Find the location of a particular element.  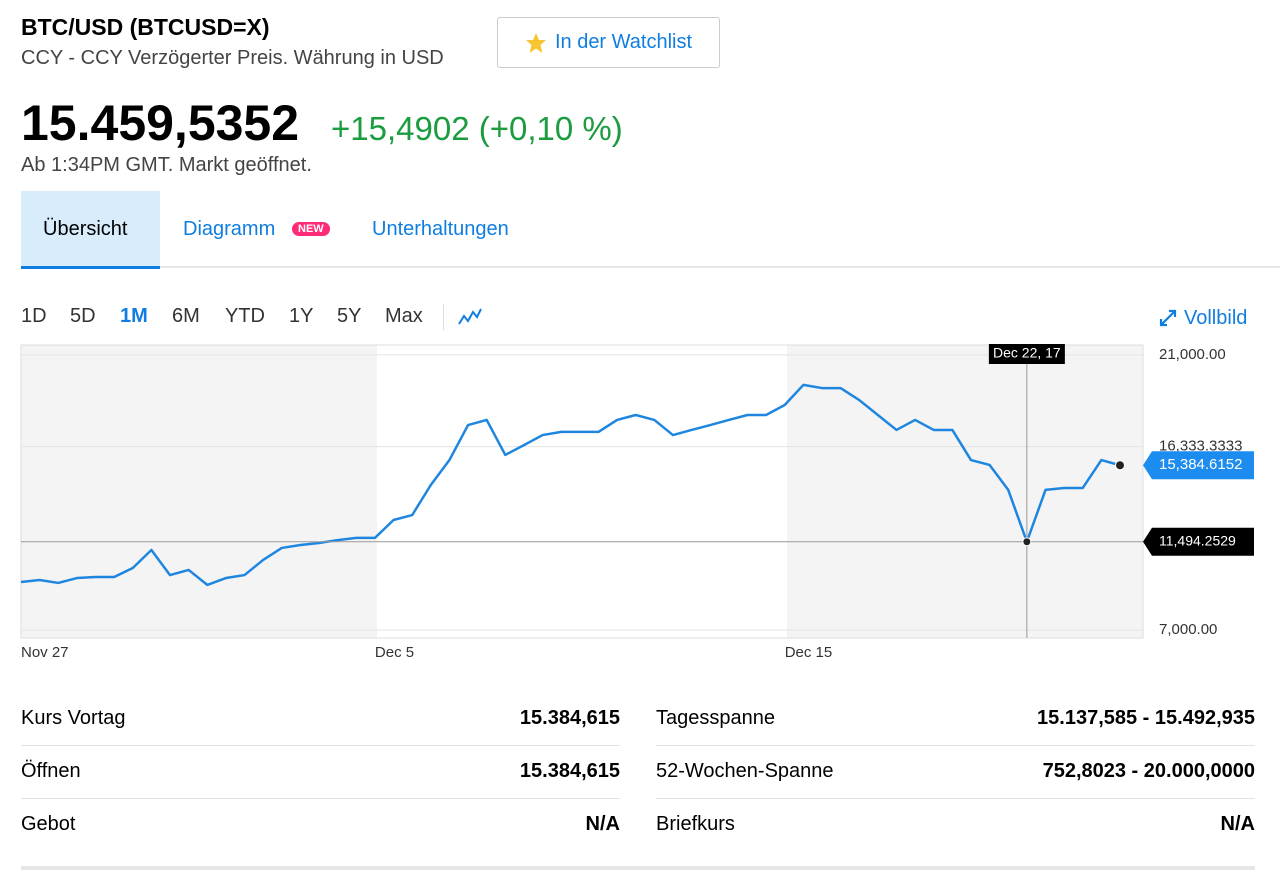

tab-rule is located at coordinates (650, 267).